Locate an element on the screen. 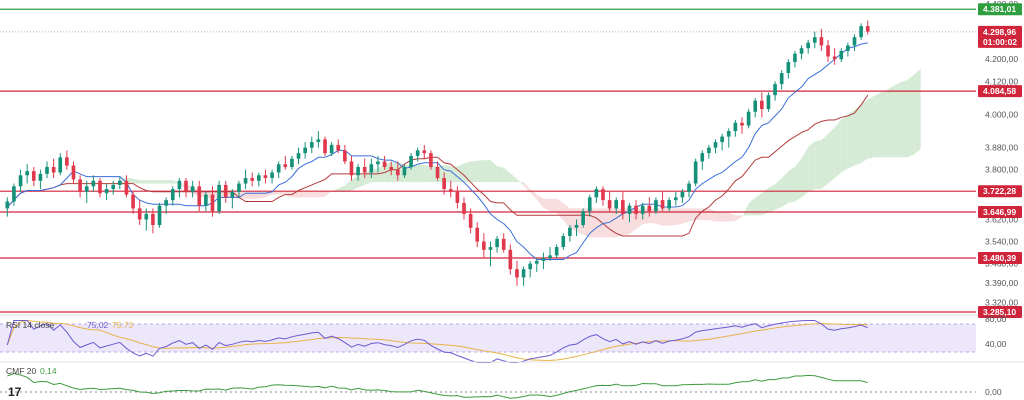  y-tick-label: 3.620,00 is located at coordinates (1001, 219).